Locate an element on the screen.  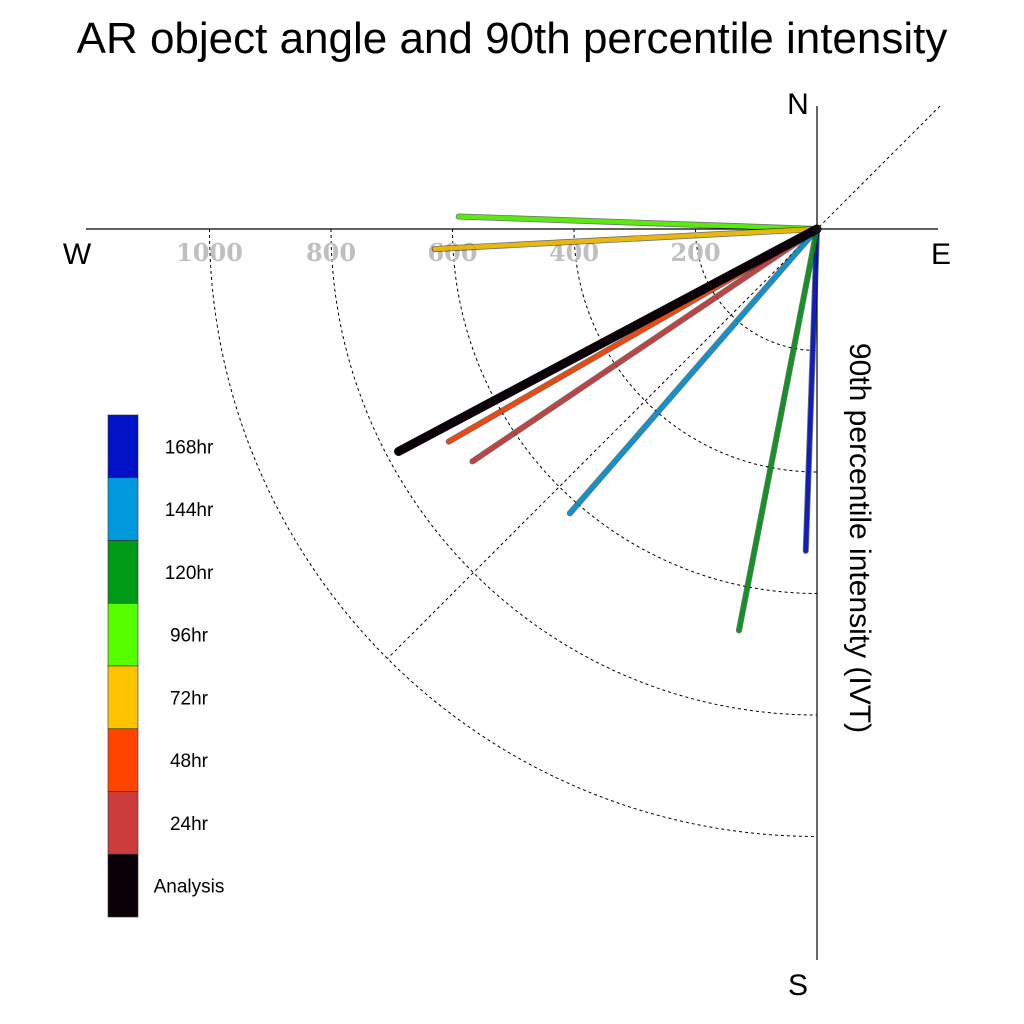
legend-swatch-72hr is located at coordinates (123, 697).